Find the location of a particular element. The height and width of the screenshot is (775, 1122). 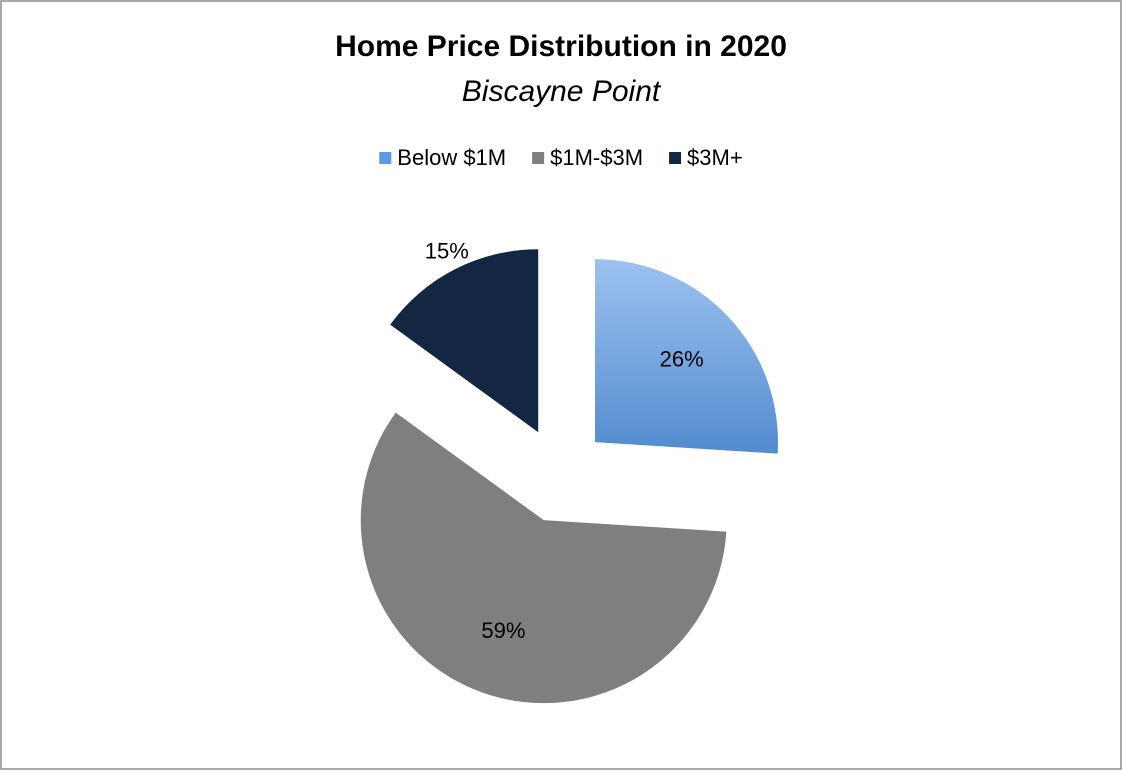

legend-label: Below $1M is located at coordinates (451, 157).